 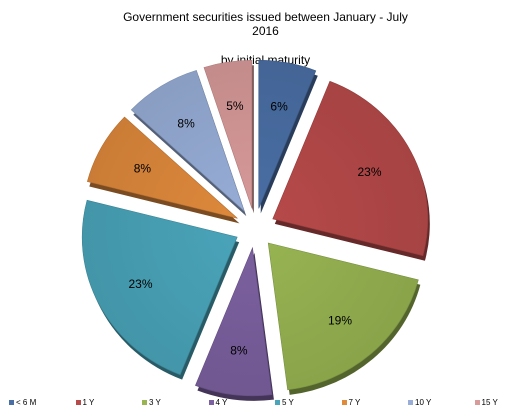 What do you see at coordinates (279, 107) in the screenshot?
I see `data-label-6-m: 6%` at bounding box center [279, 107].